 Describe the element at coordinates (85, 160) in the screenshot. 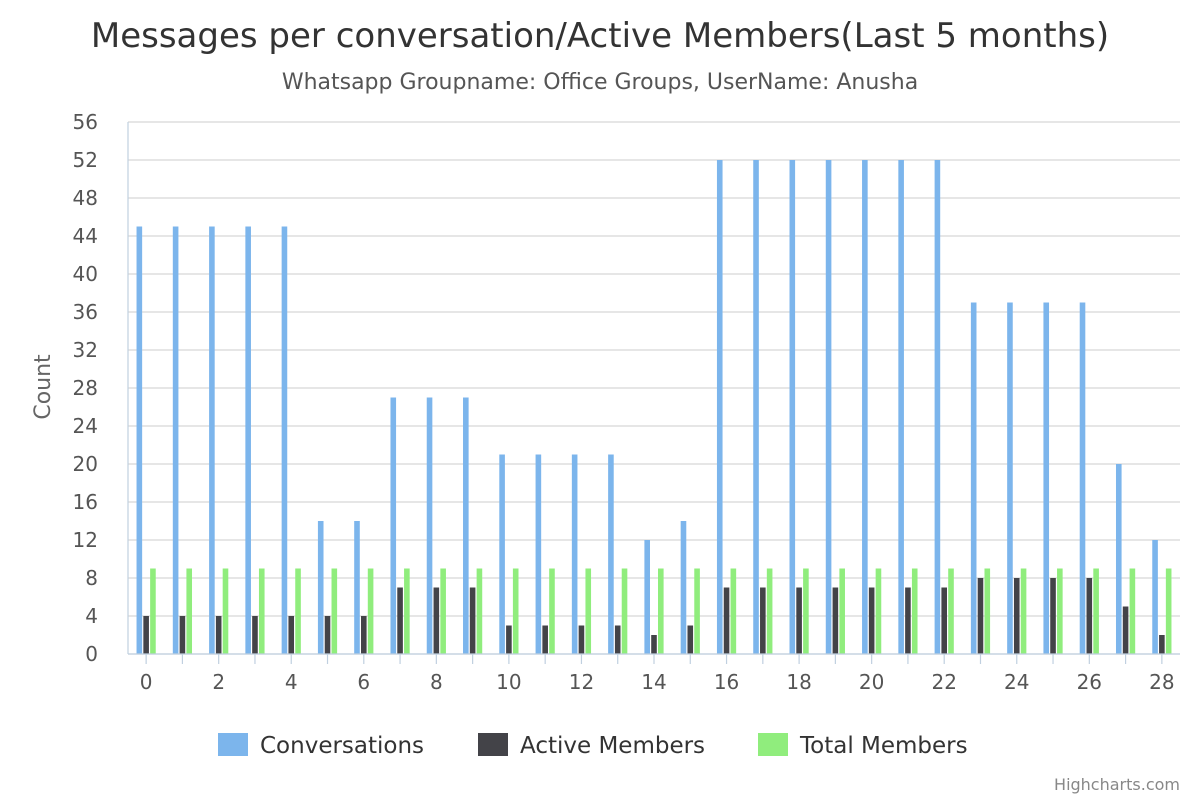

I see `y-tick-label: 52` at that location.